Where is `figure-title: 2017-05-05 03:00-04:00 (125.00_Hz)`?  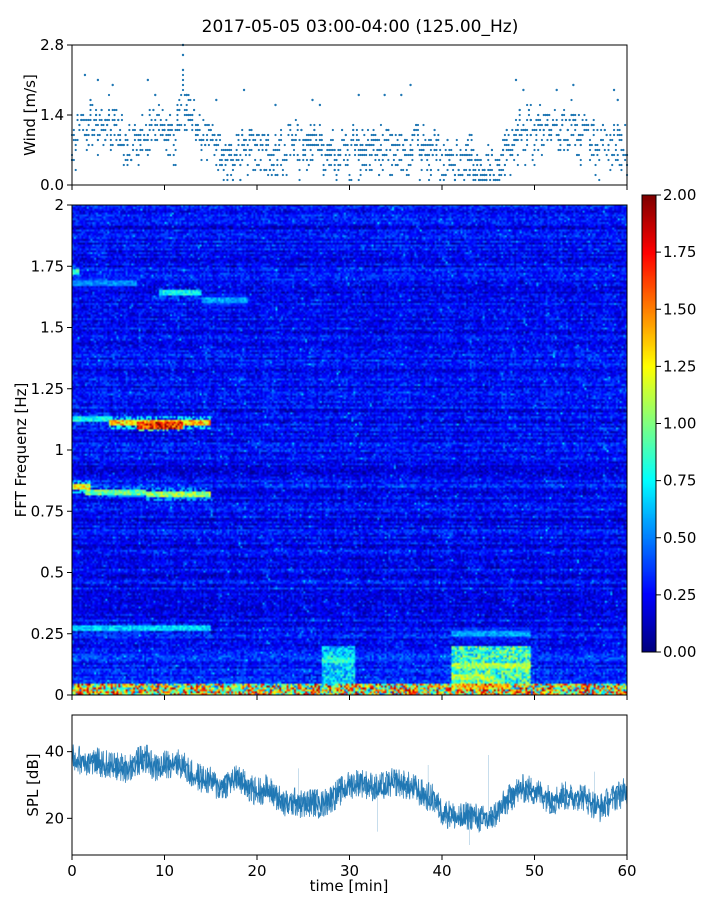 figure-title: 2017-05-05 03:00-04:00 (125.00_Hz) is located at coordinates (360, 27).